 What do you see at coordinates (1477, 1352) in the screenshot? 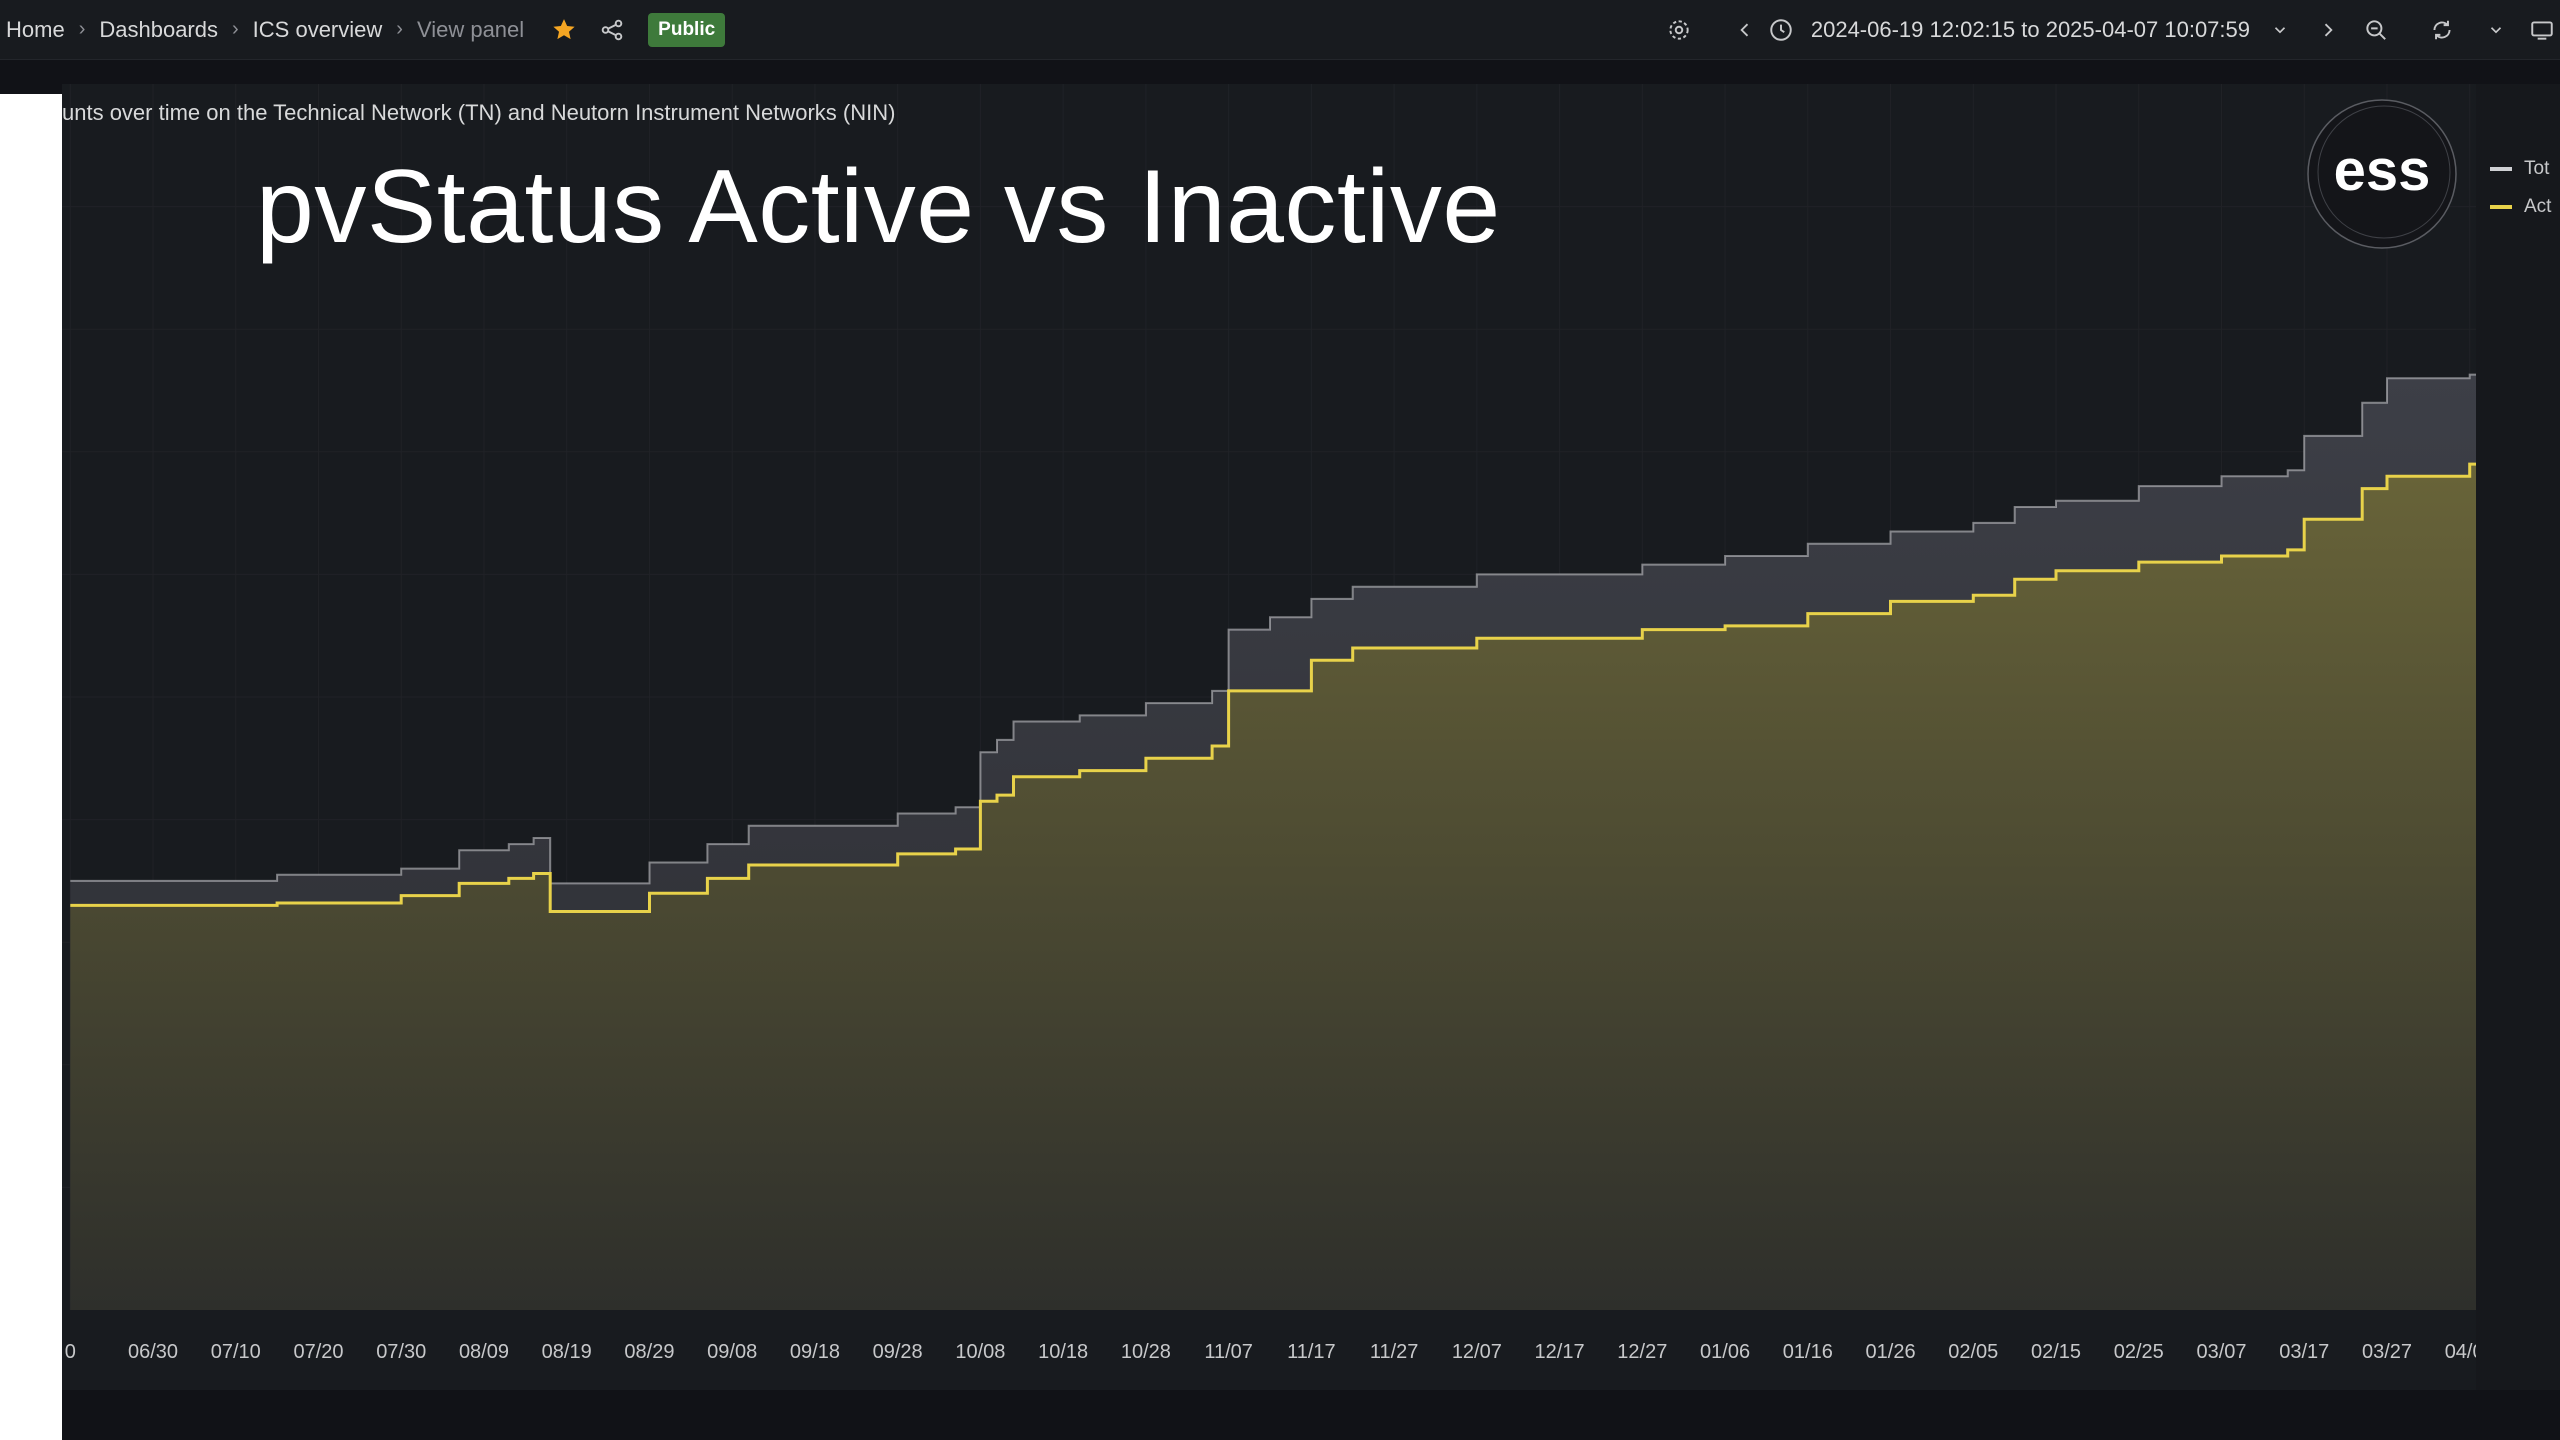
I see `x-tick-label: 12/07` at bounding box center [1477, 1352].